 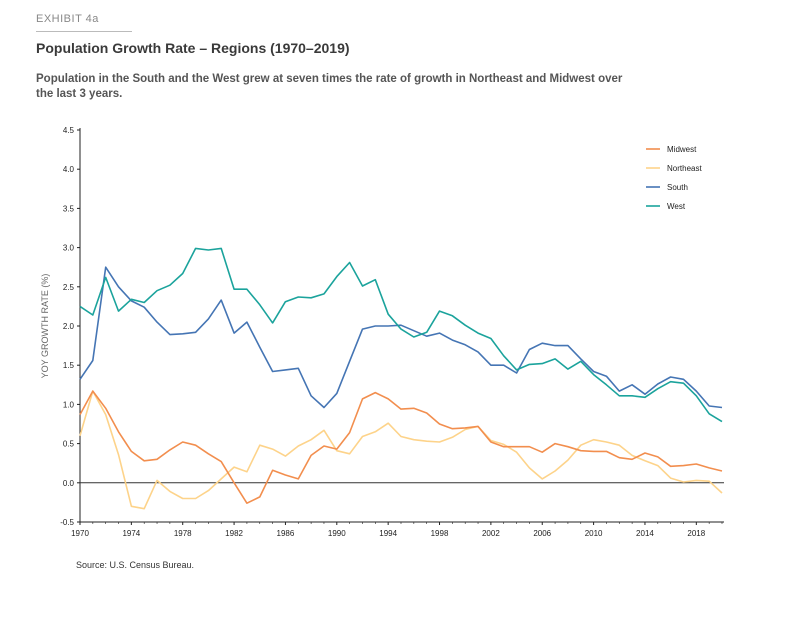 What do you see at coordinates (67, 19) in the screenshot?
I see `exhibit-label: EXHIBIT 4a` at bounding box center [67, 19].